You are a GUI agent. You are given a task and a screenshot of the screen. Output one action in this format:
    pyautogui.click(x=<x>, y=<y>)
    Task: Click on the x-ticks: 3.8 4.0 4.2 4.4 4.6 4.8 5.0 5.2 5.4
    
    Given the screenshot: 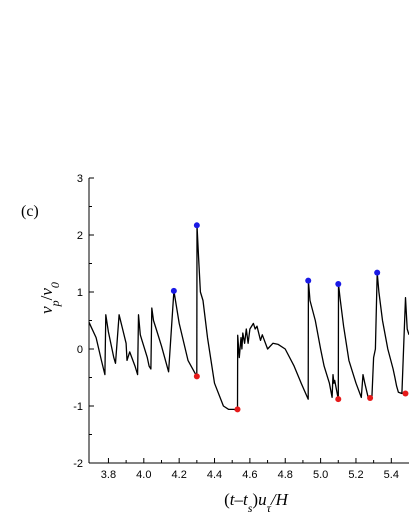 What is the action you would take?
    pyautogui.click(x=250, y=469)
    